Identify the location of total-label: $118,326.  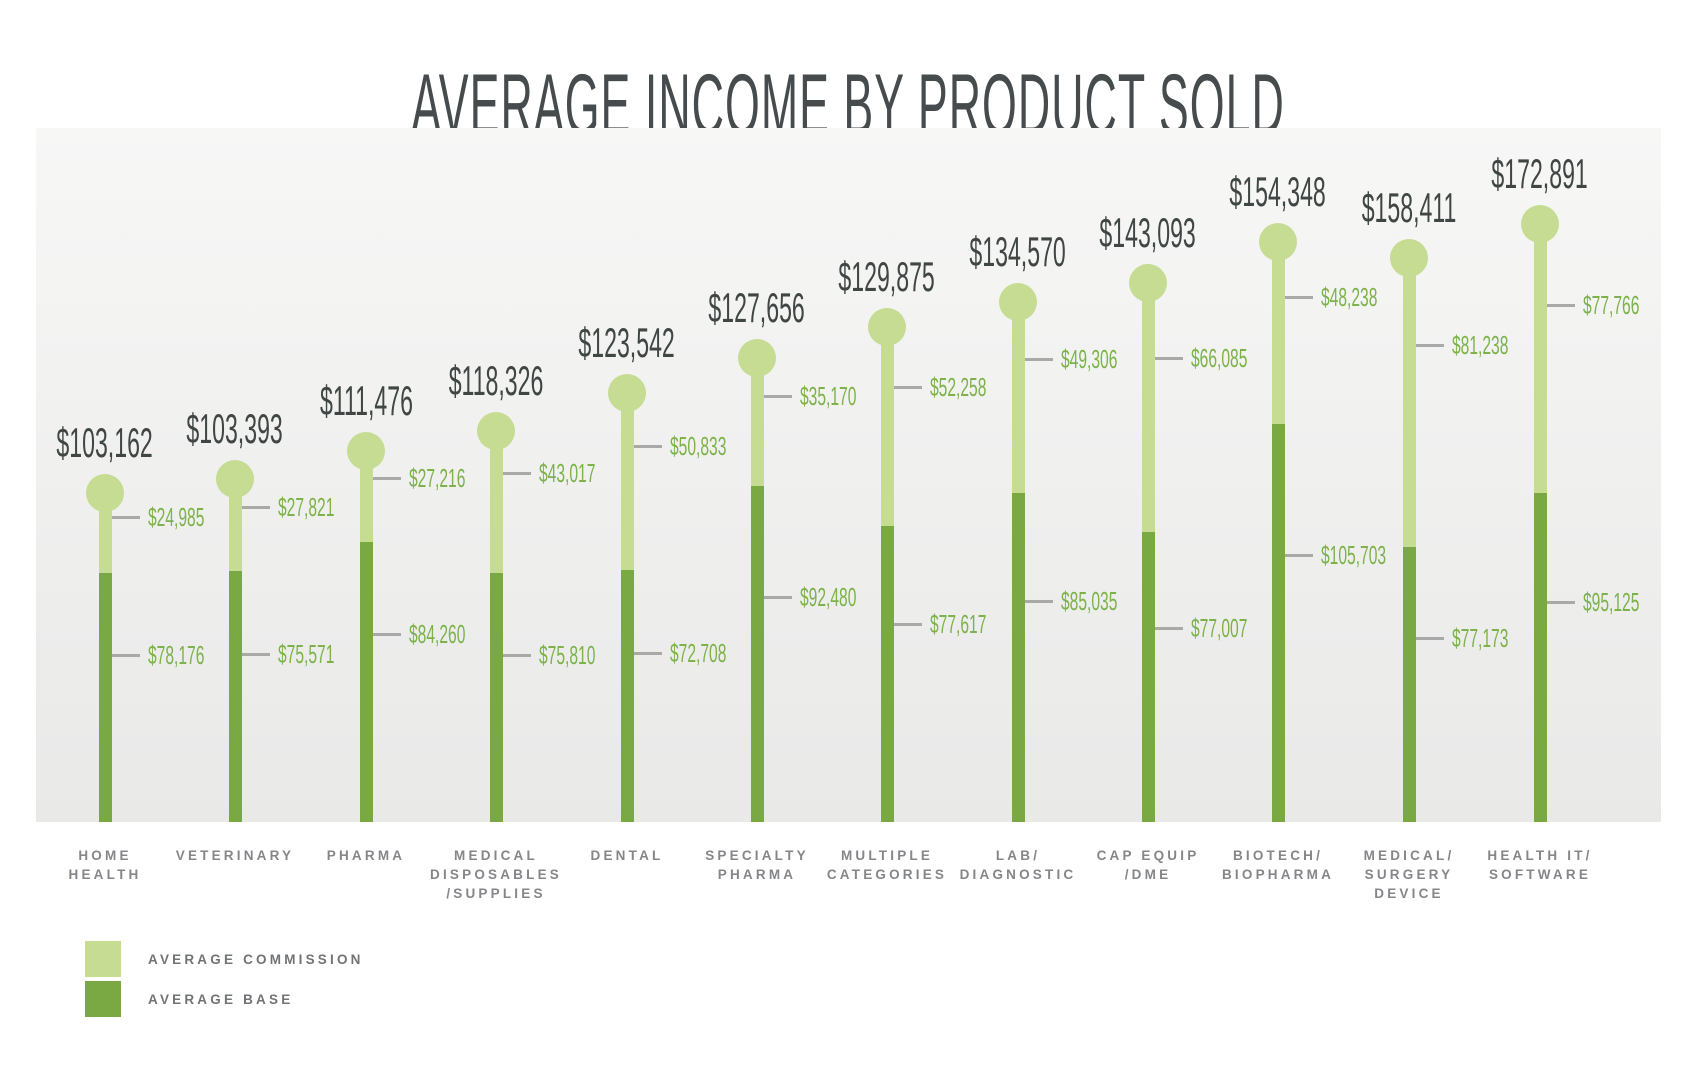
(496, 381).